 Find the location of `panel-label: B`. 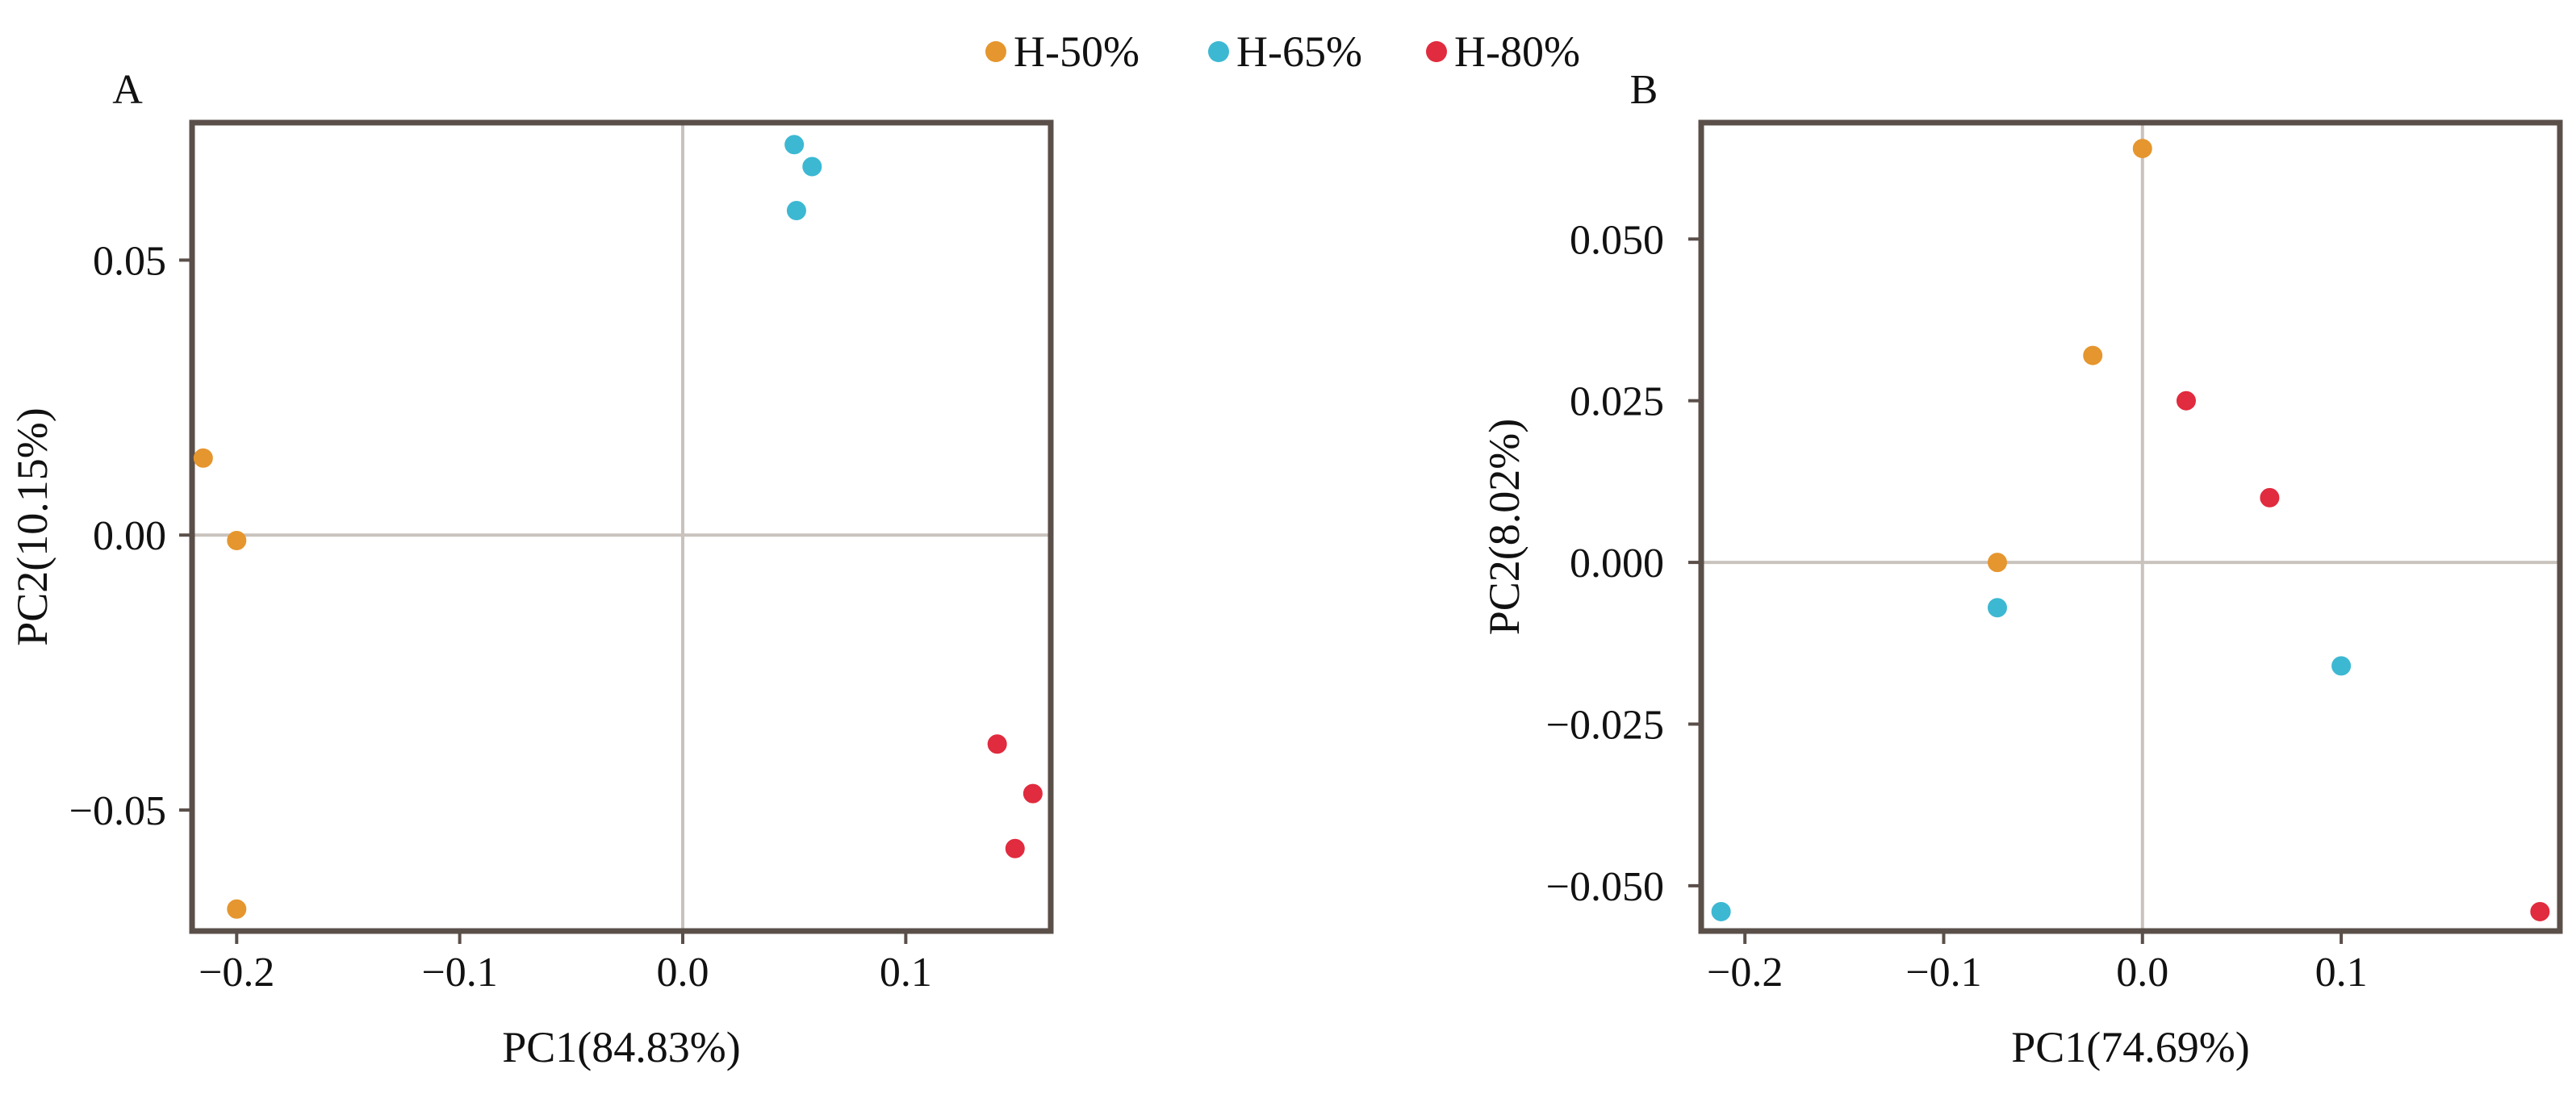

panel-label: B is located at coordinates (1644, 90).